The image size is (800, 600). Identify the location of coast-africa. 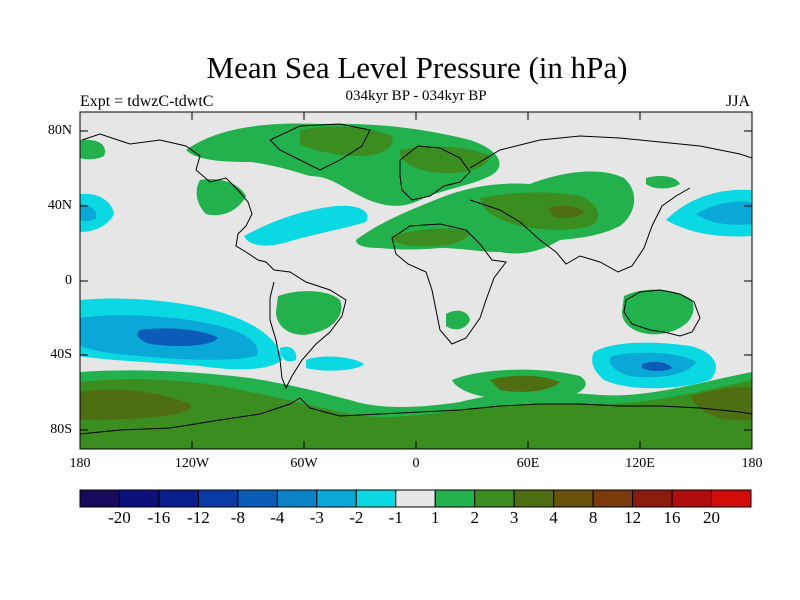
(449, 284).